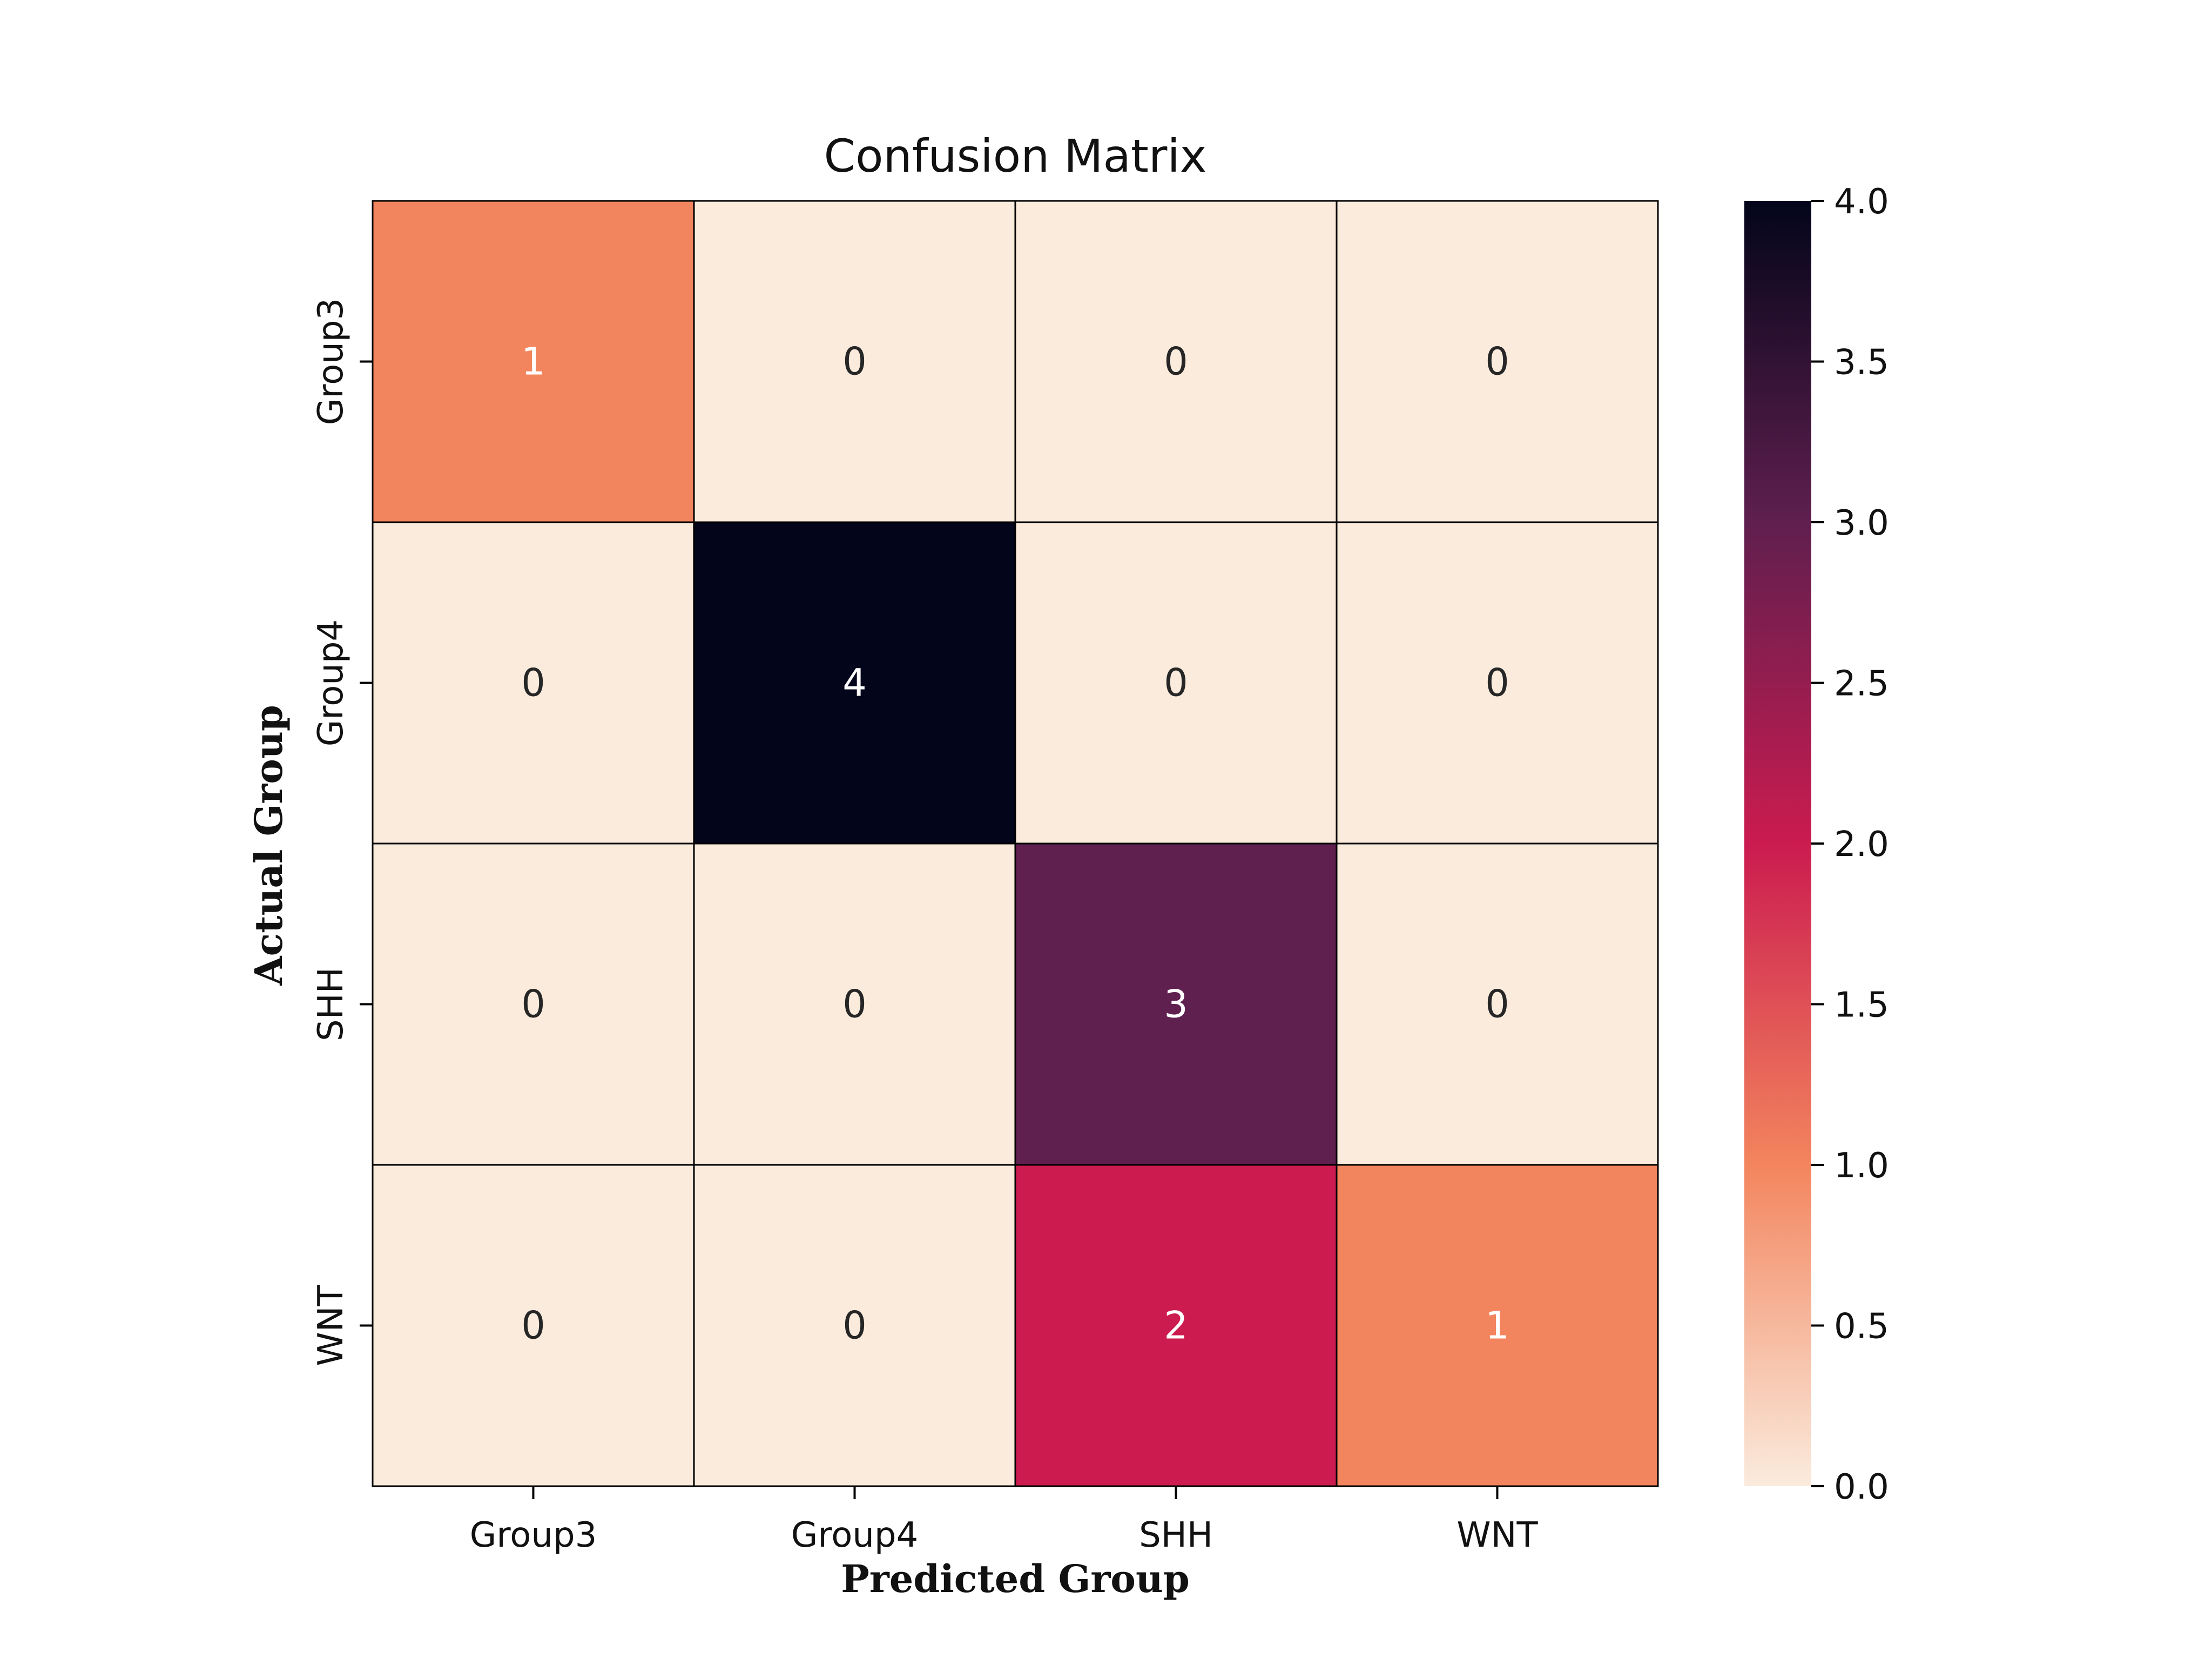 The image size is (2212, 1659). I want to click on colorbar-ticks: 0.0 0.5 1.0 1.5 2.0 2.5 3.0 3.5 4.0, so click(1850, 844).